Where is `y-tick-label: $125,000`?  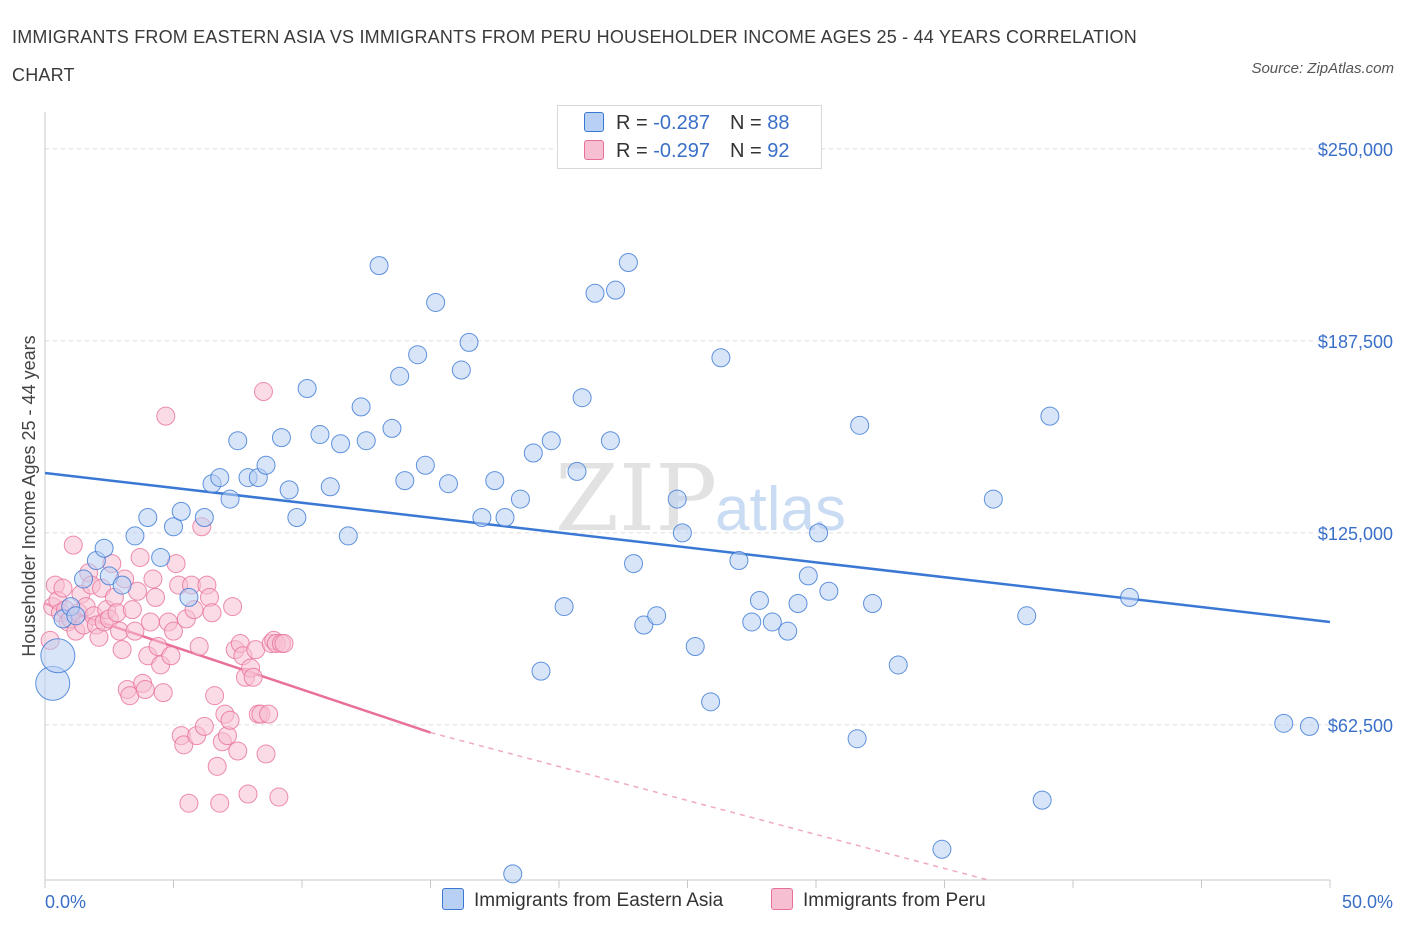
y-tick-label: $125,000 is located at coordinates (1355, 534).